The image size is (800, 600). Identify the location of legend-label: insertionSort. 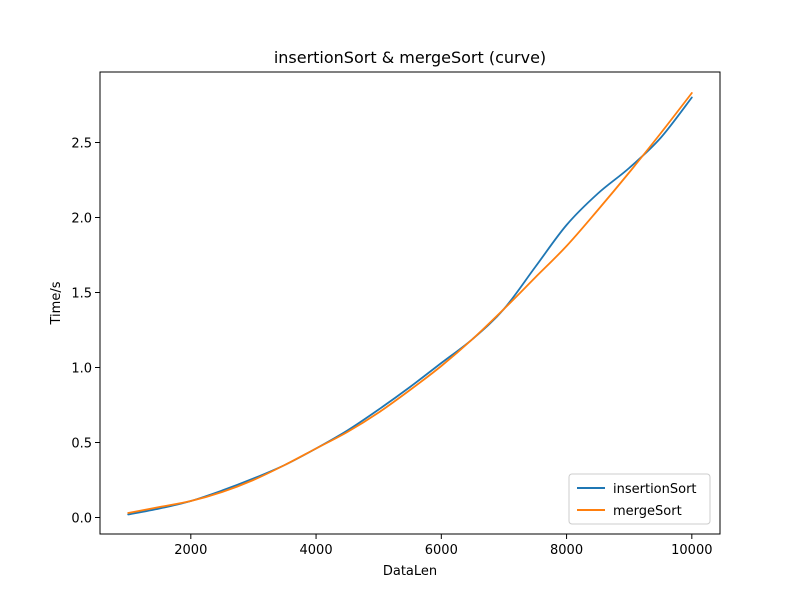
(655, 489).